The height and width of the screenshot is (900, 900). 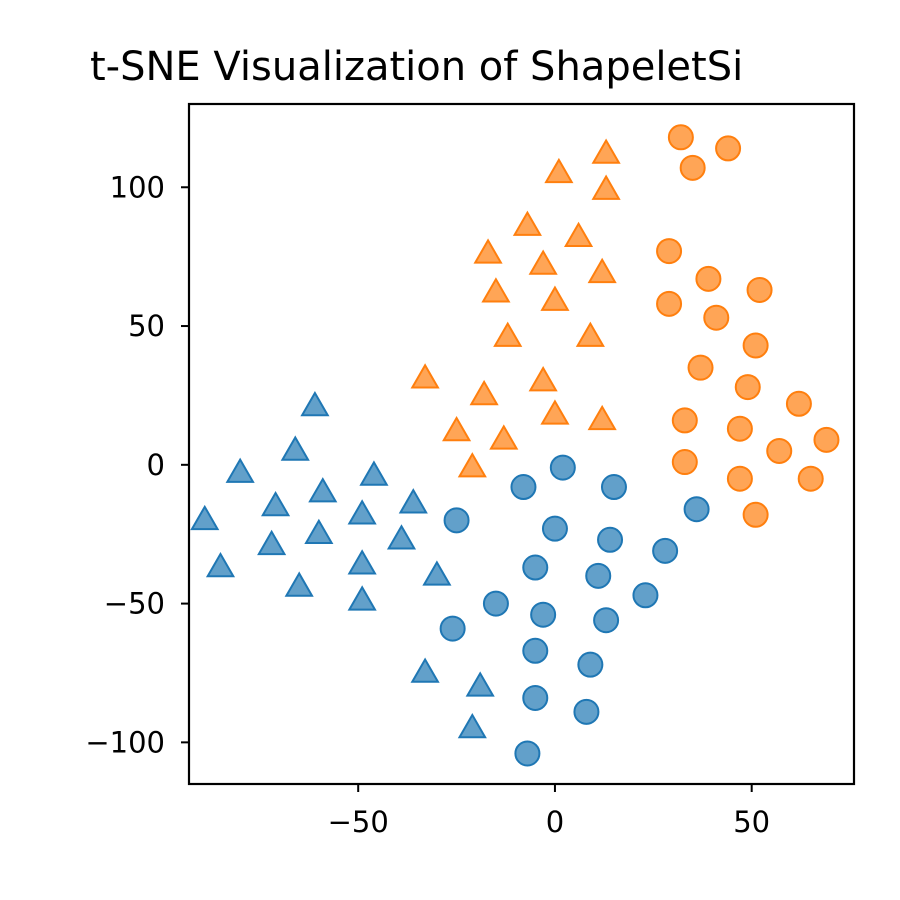 What do you see at coordinates (358, 822) in the screenshot?
I see `x-tick-label: −50` at bounding box center [358, 822].